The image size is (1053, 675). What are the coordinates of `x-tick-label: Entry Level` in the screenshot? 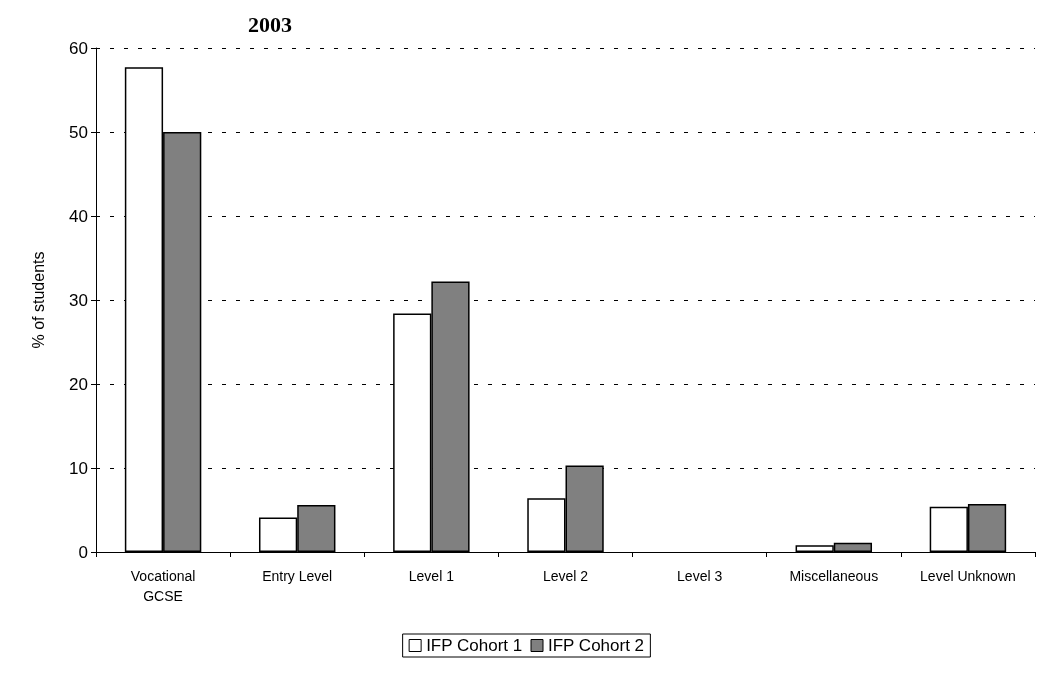 It's located at (297, 576).